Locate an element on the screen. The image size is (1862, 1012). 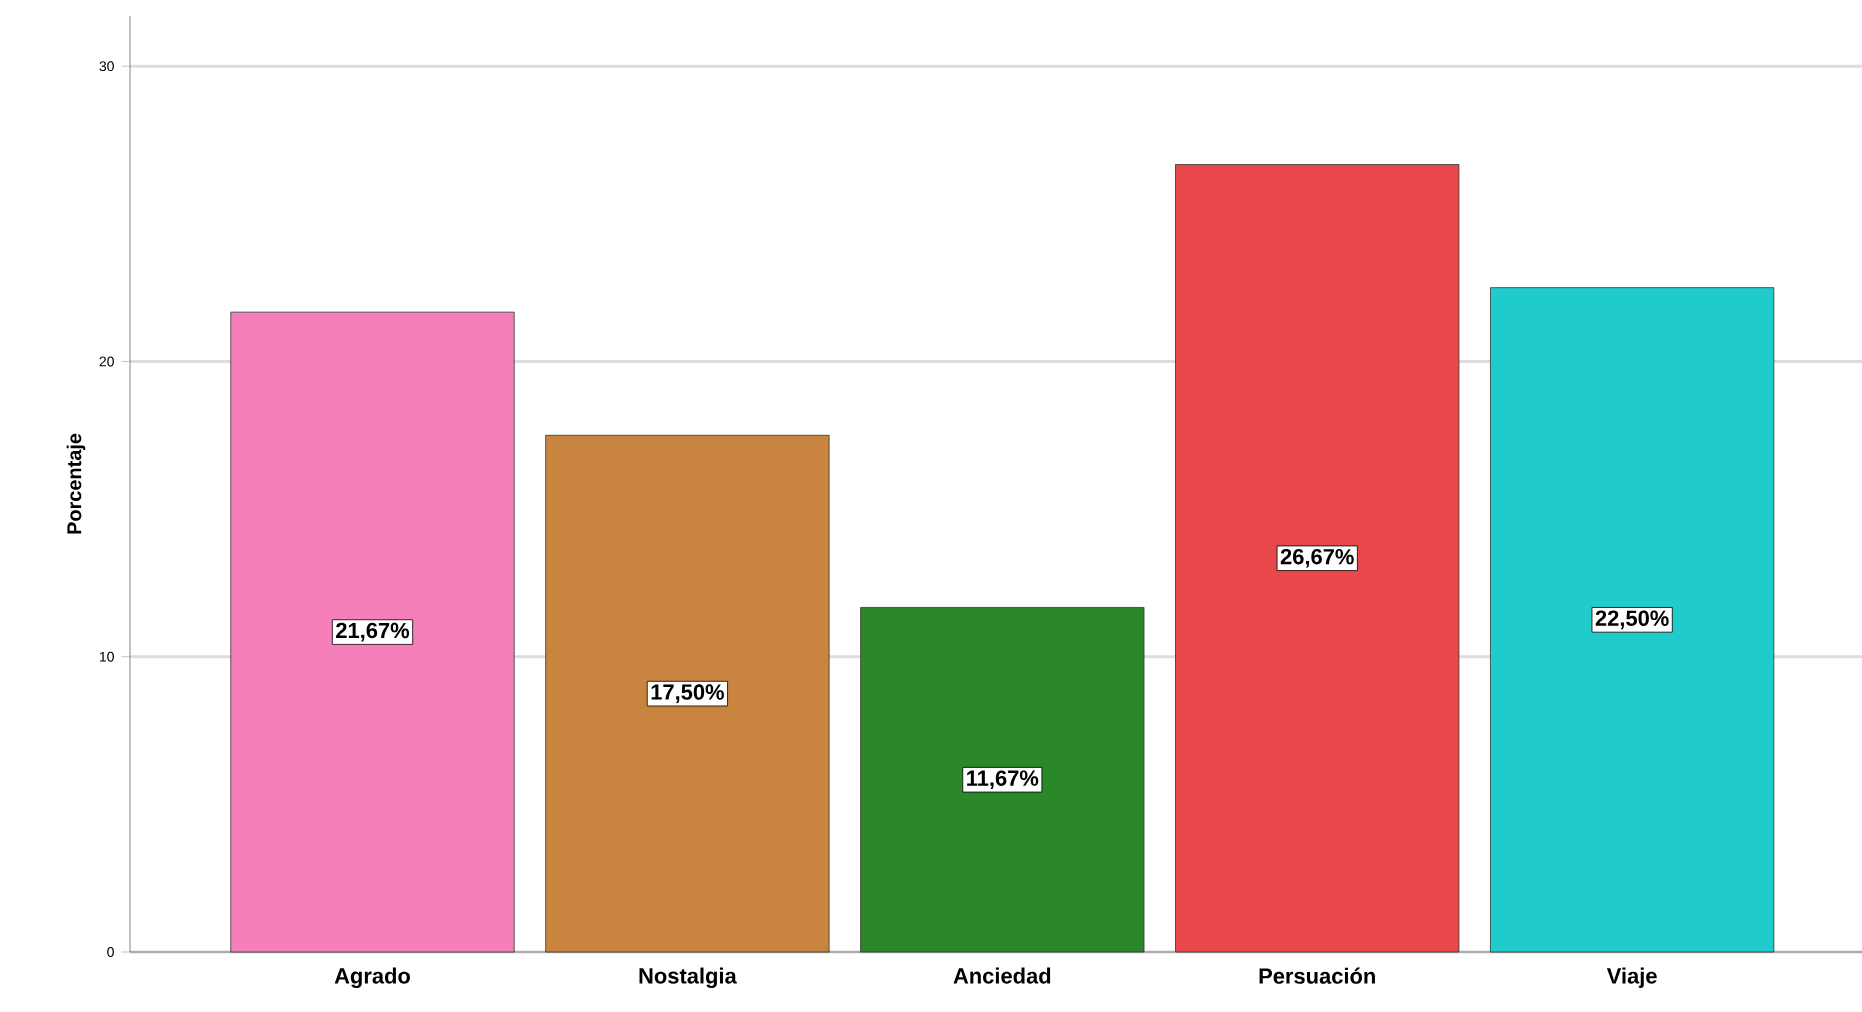
data-label: 26,67% is located at coordinates (1317, 558).